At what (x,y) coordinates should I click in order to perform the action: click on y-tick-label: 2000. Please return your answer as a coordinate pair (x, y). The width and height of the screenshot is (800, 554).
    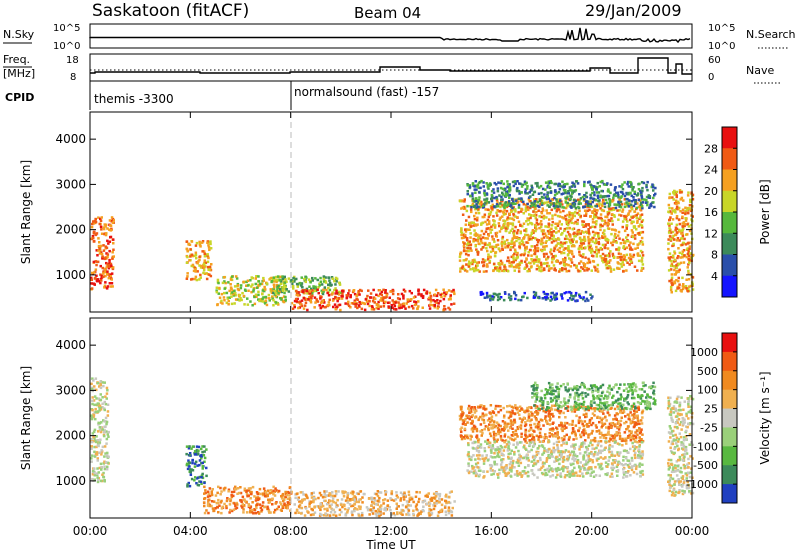
    Looking at the image, I should click on (70, 230).